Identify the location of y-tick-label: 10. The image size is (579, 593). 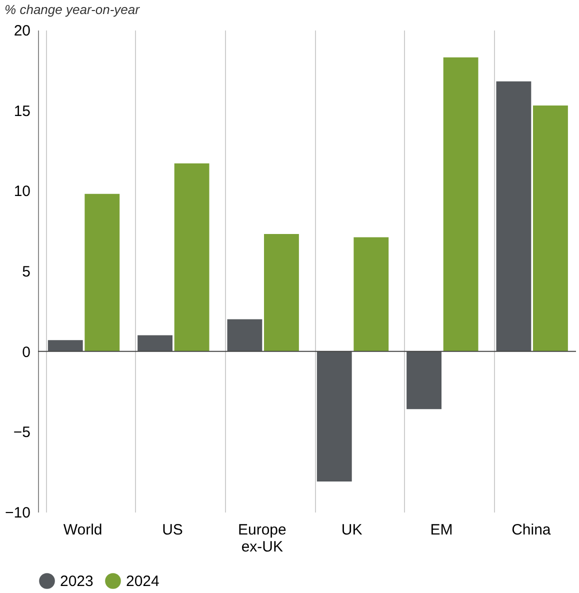
(22, 191).